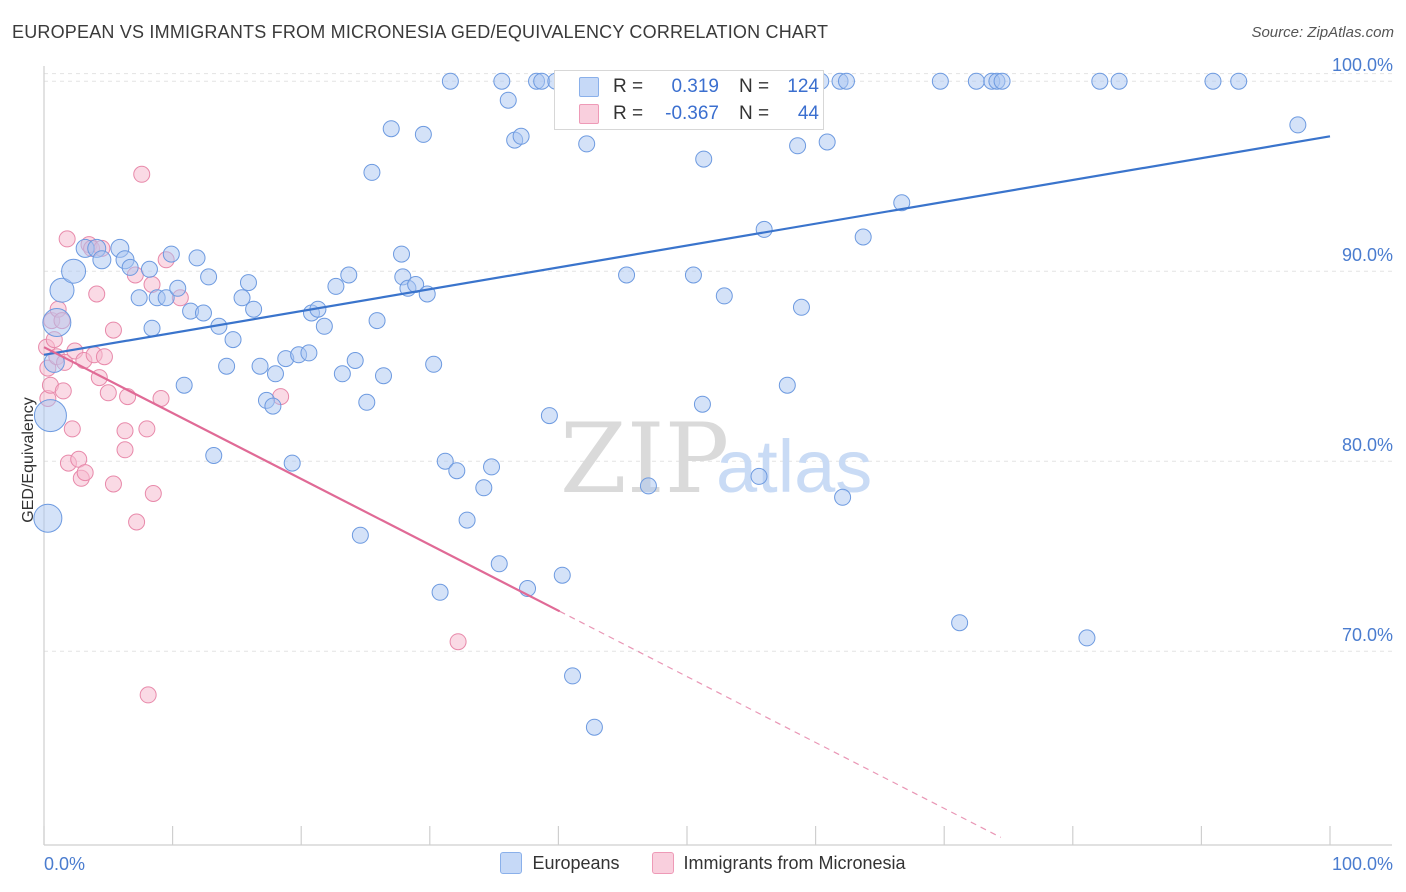 The image size is (1406, 892). Describe the element at coordinates (778, 863) in the screenshot. I see `legend-item-micronesia: Immigrants from Micronesia` at that location.